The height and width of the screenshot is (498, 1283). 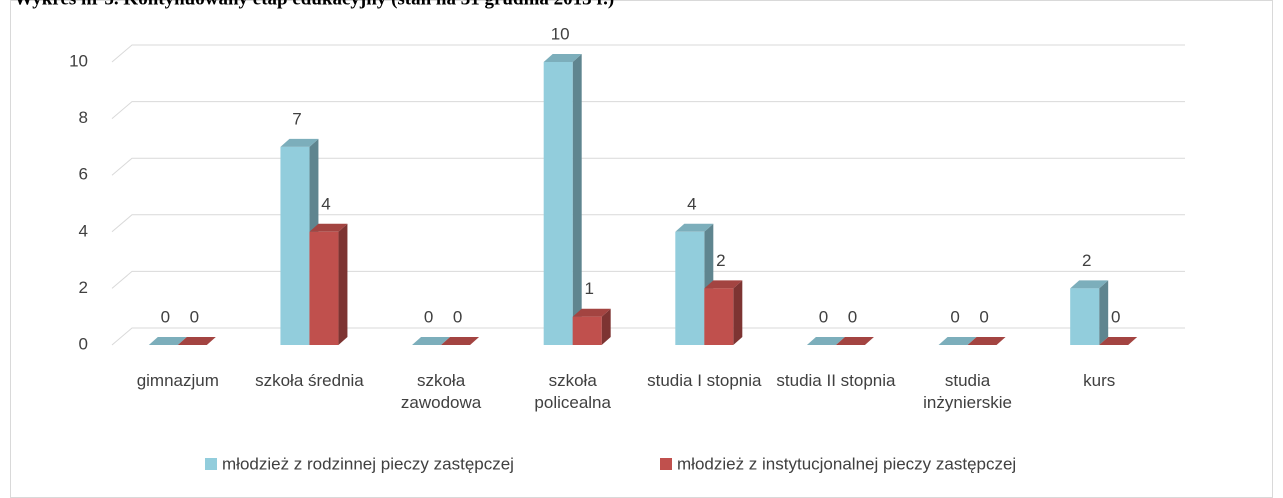 I want to click on x-tick-label: studia inżynierskie, so click(x=967, y=391).